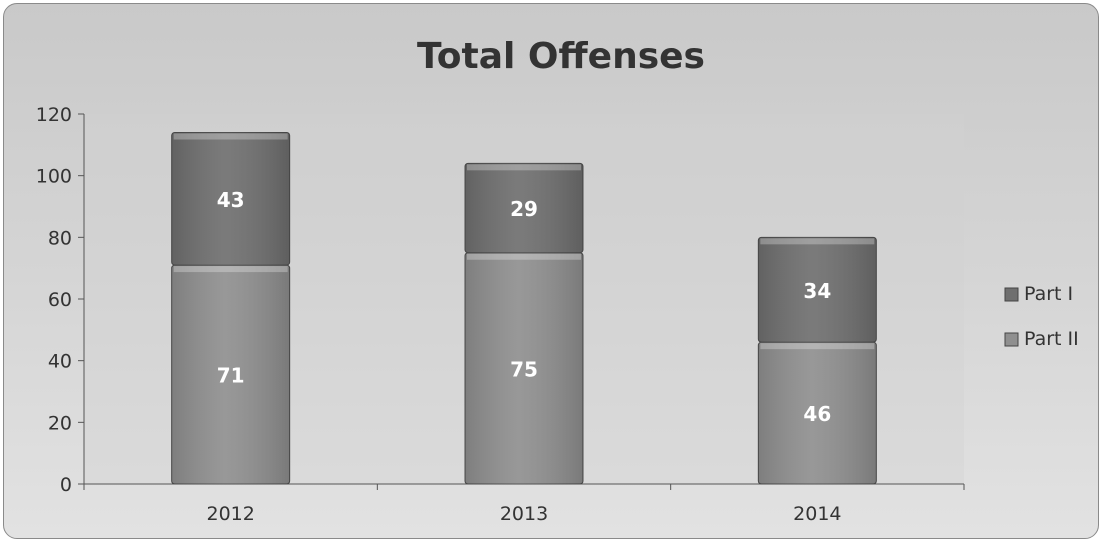  Describe the element at coordinates (524, 514) in the screenshot. I see `x-tick-label: 2013` at that location.